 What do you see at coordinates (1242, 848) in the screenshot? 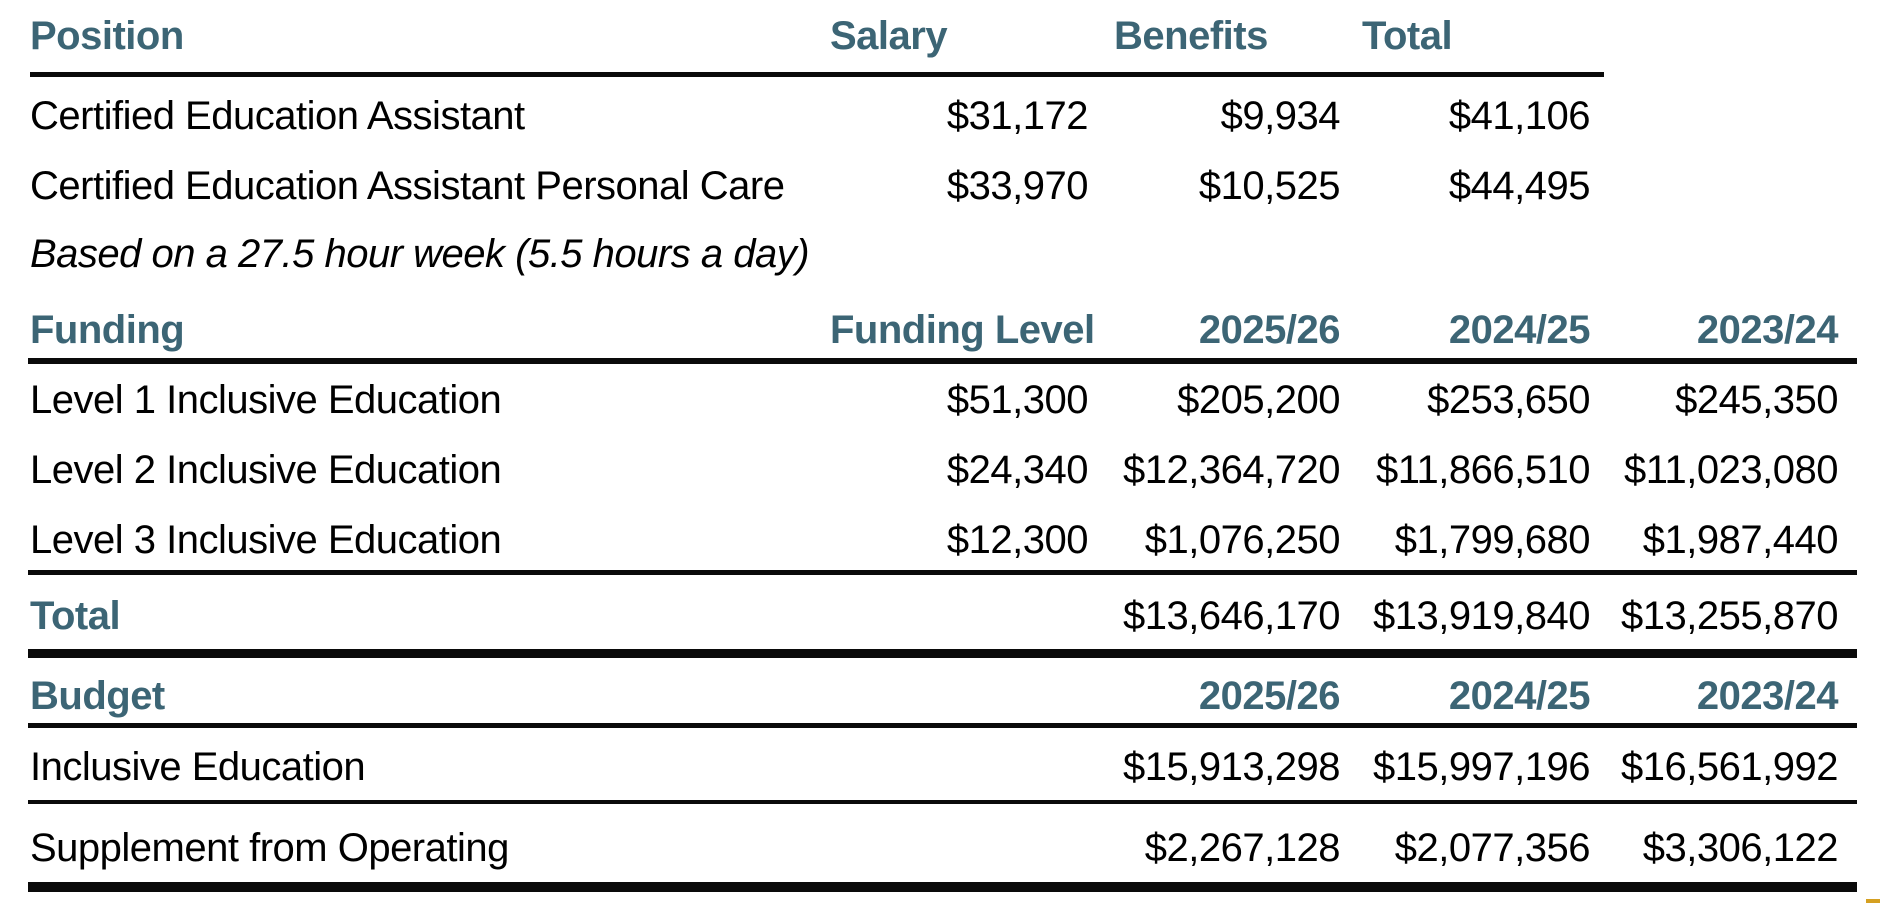
I see `budget-2025-26-cell: $2,267,128` at bounding box center [1242, 848].